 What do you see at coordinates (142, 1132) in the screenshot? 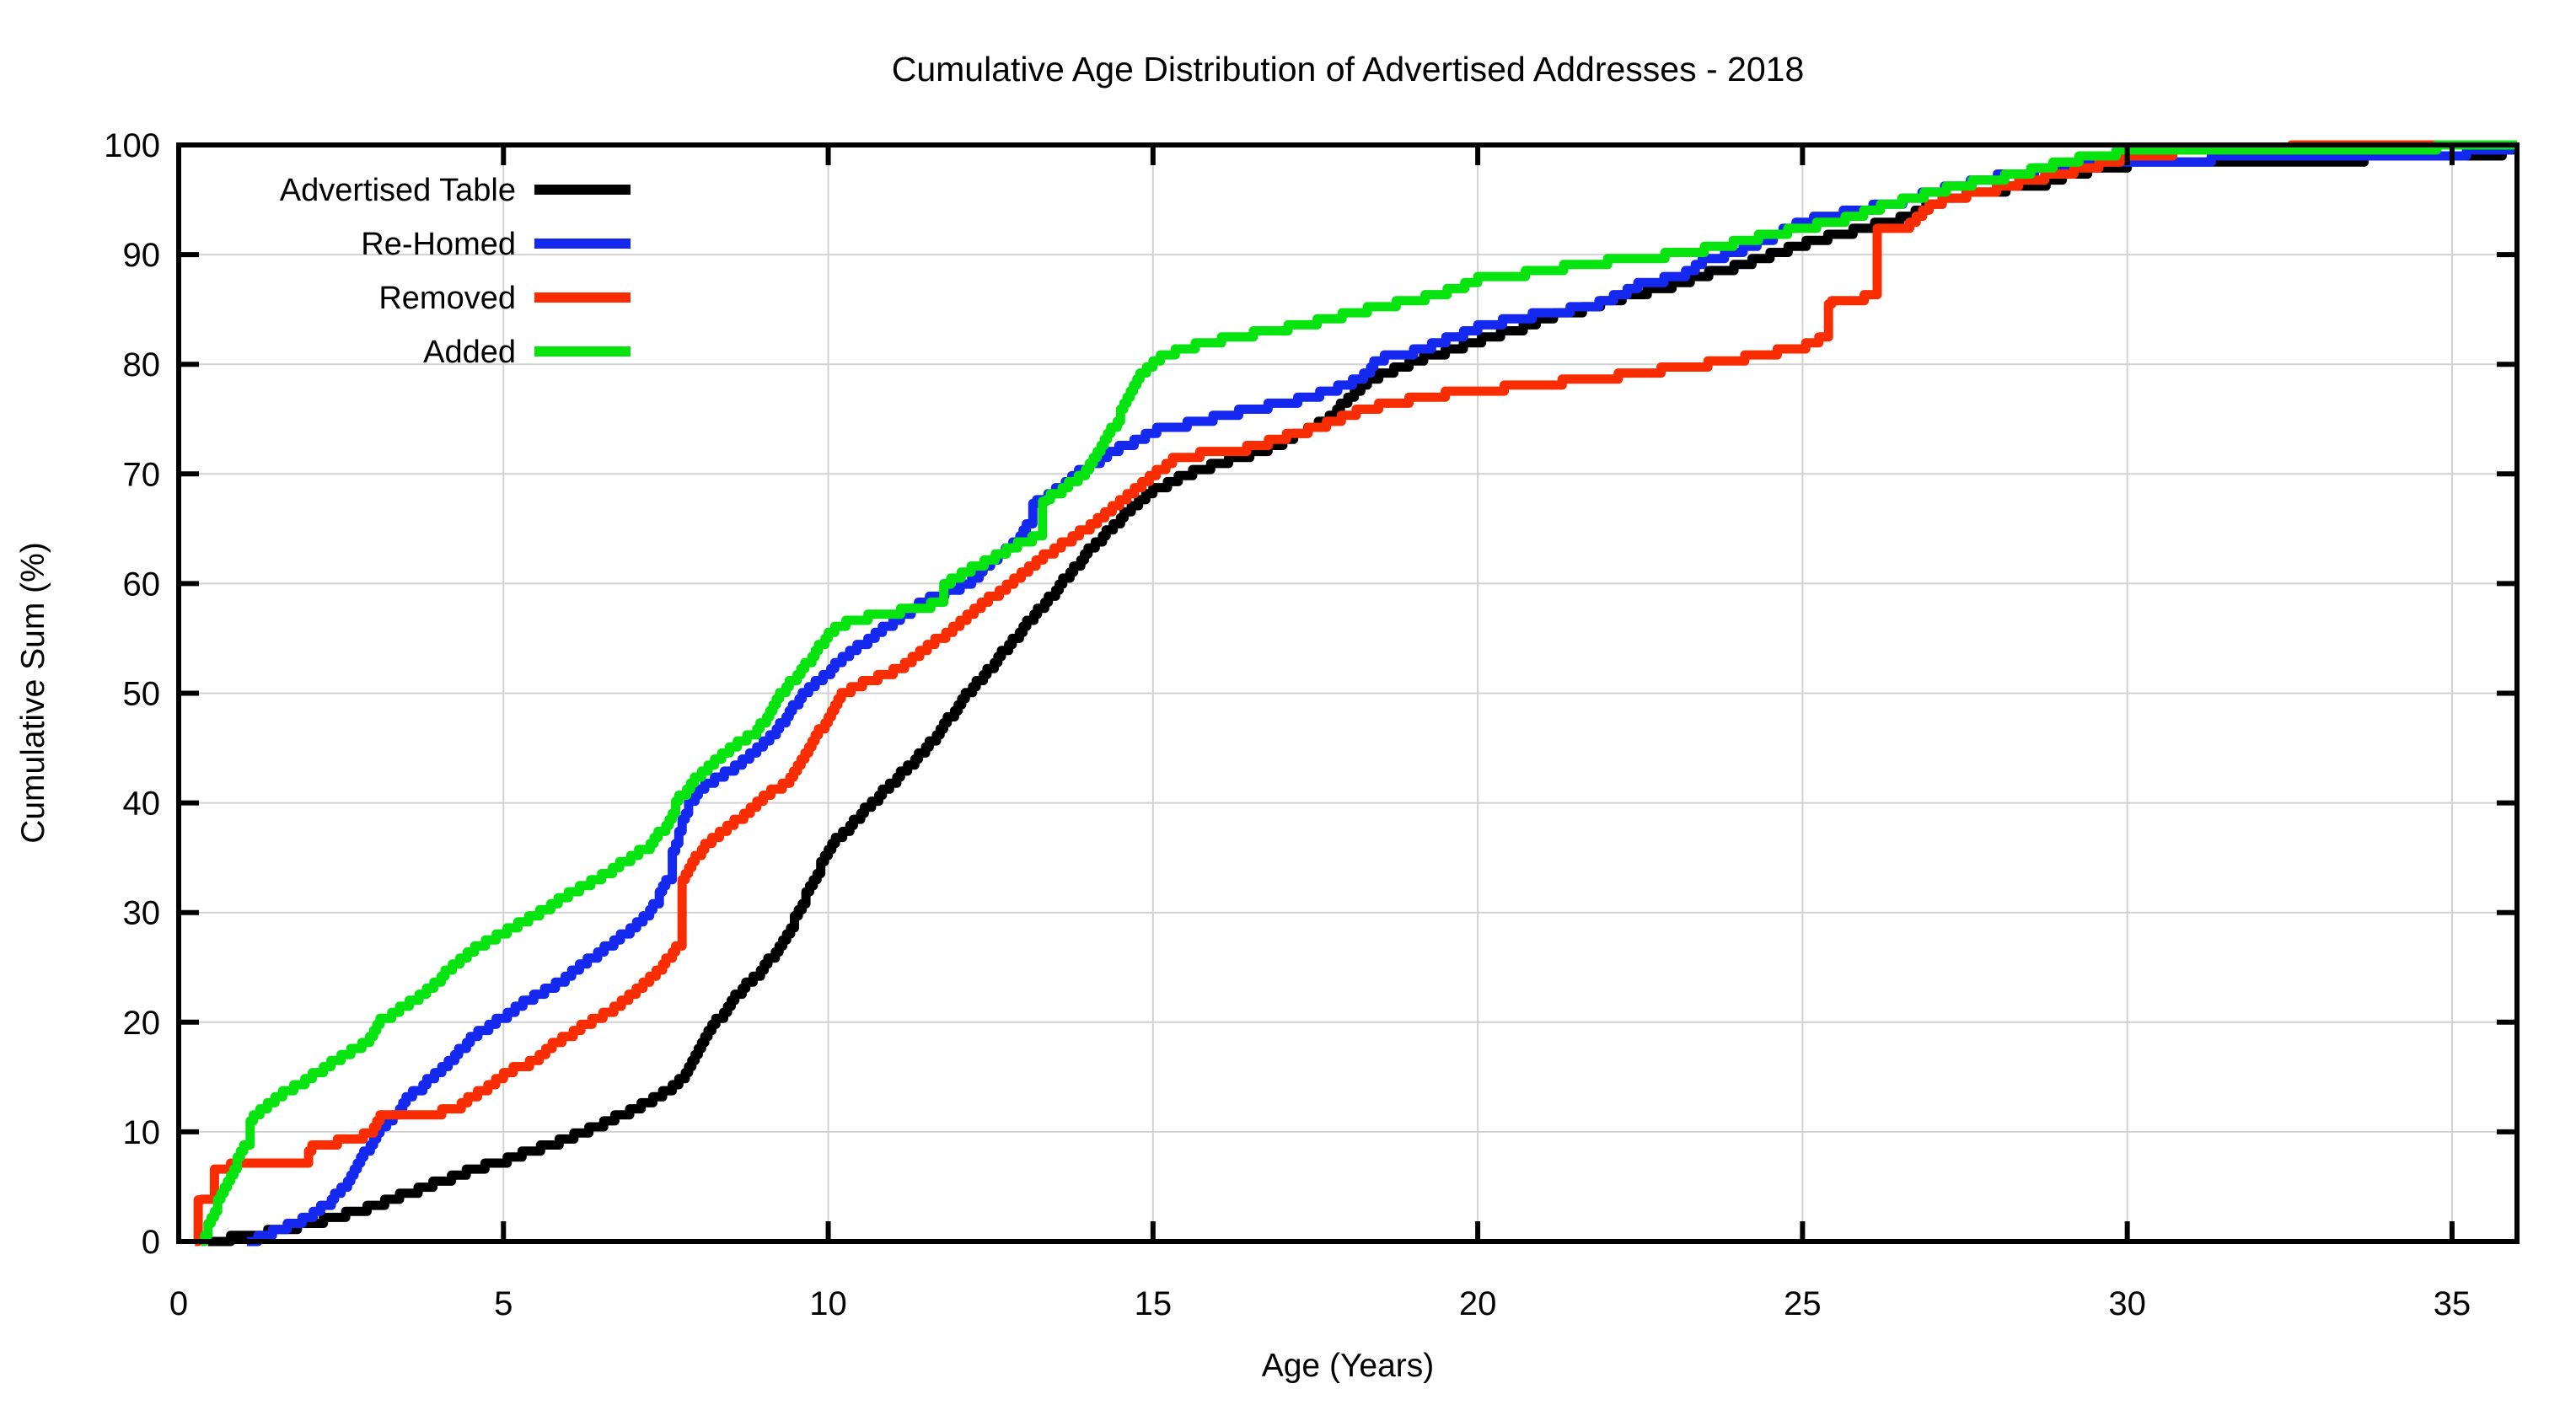
I see `y-tick-label-10: 10` at bounding box center [142, 1132].